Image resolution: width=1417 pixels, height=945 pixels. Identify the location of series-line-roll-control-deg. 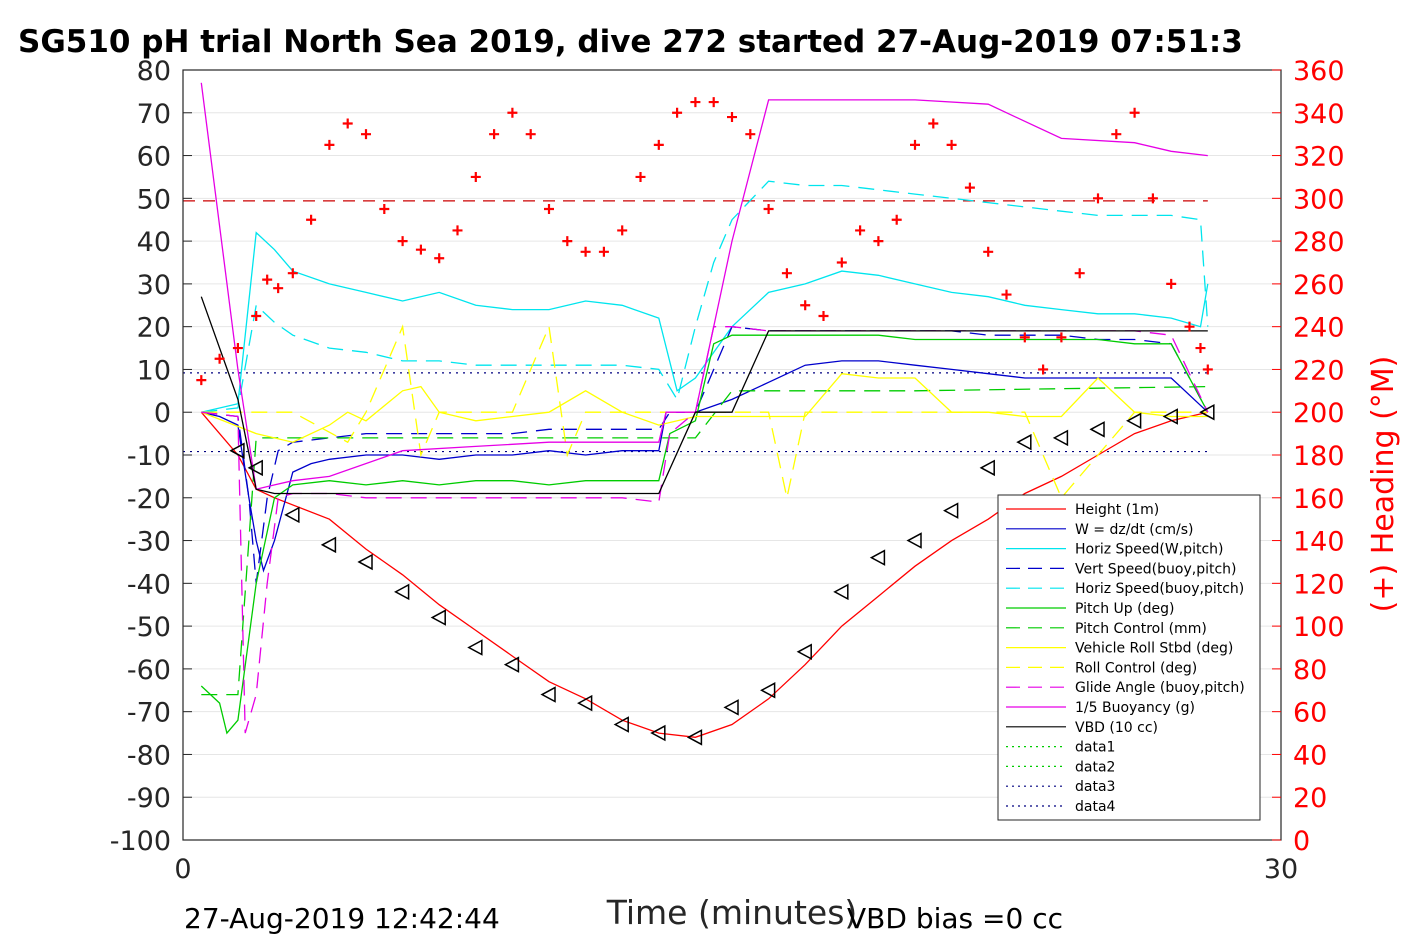
(704, 412).